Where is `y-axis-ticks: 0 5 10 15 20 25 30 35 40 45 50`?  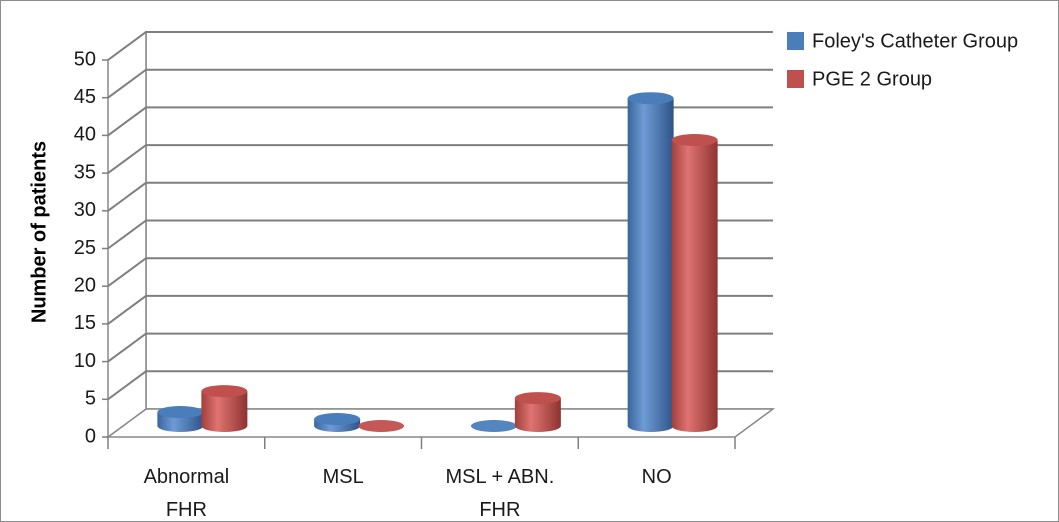
y-axis-ticks: 0 5 10 15 20 25 30 35 40 45 50 is located at coordinates (91, 247).